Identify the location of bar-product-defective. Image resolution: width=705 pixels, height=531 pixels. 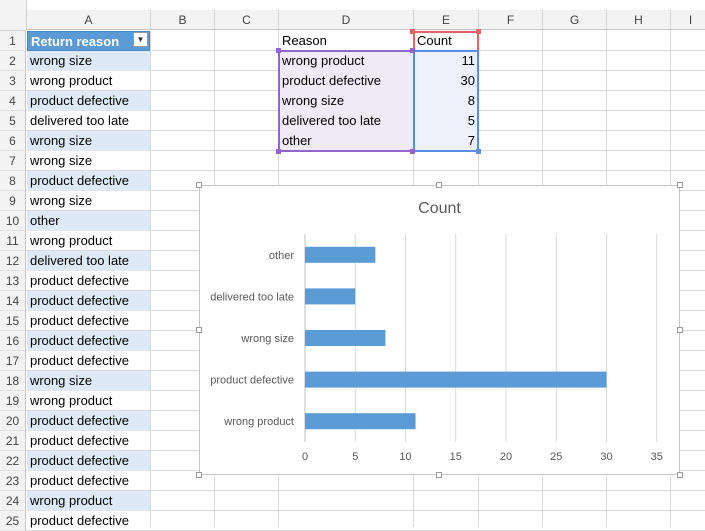
(456, 379).